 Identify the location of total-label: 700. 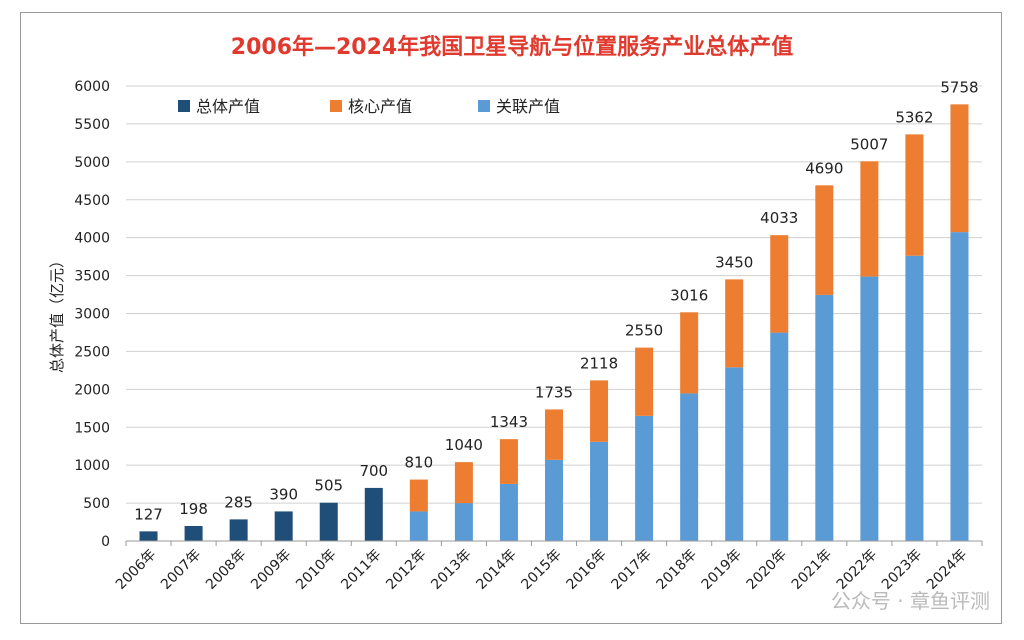
(373, 471).